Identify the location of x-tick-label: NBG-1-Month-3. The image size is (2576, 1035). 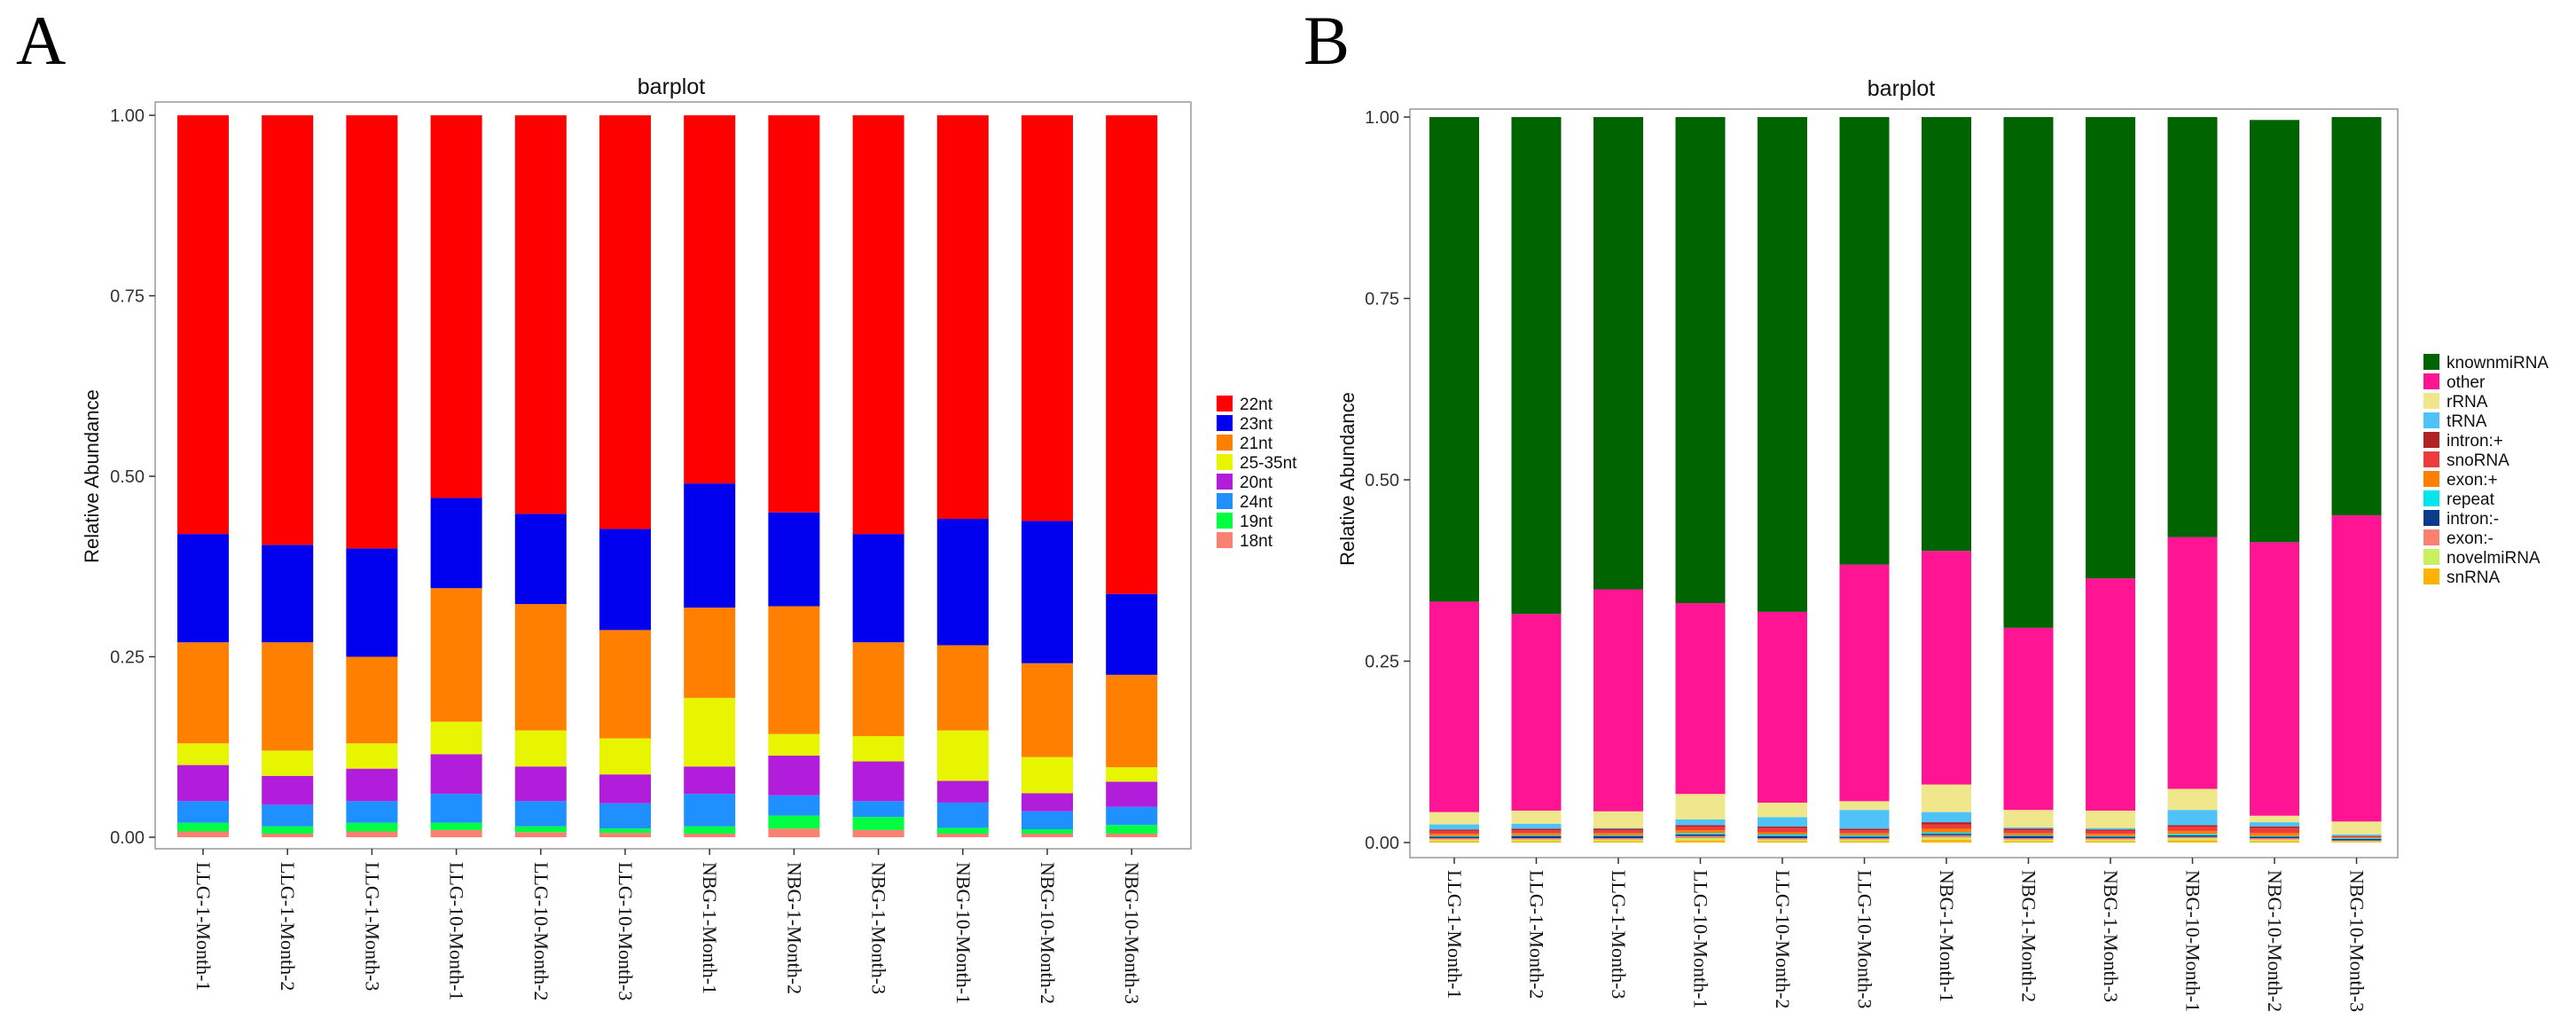
(2111, 936).